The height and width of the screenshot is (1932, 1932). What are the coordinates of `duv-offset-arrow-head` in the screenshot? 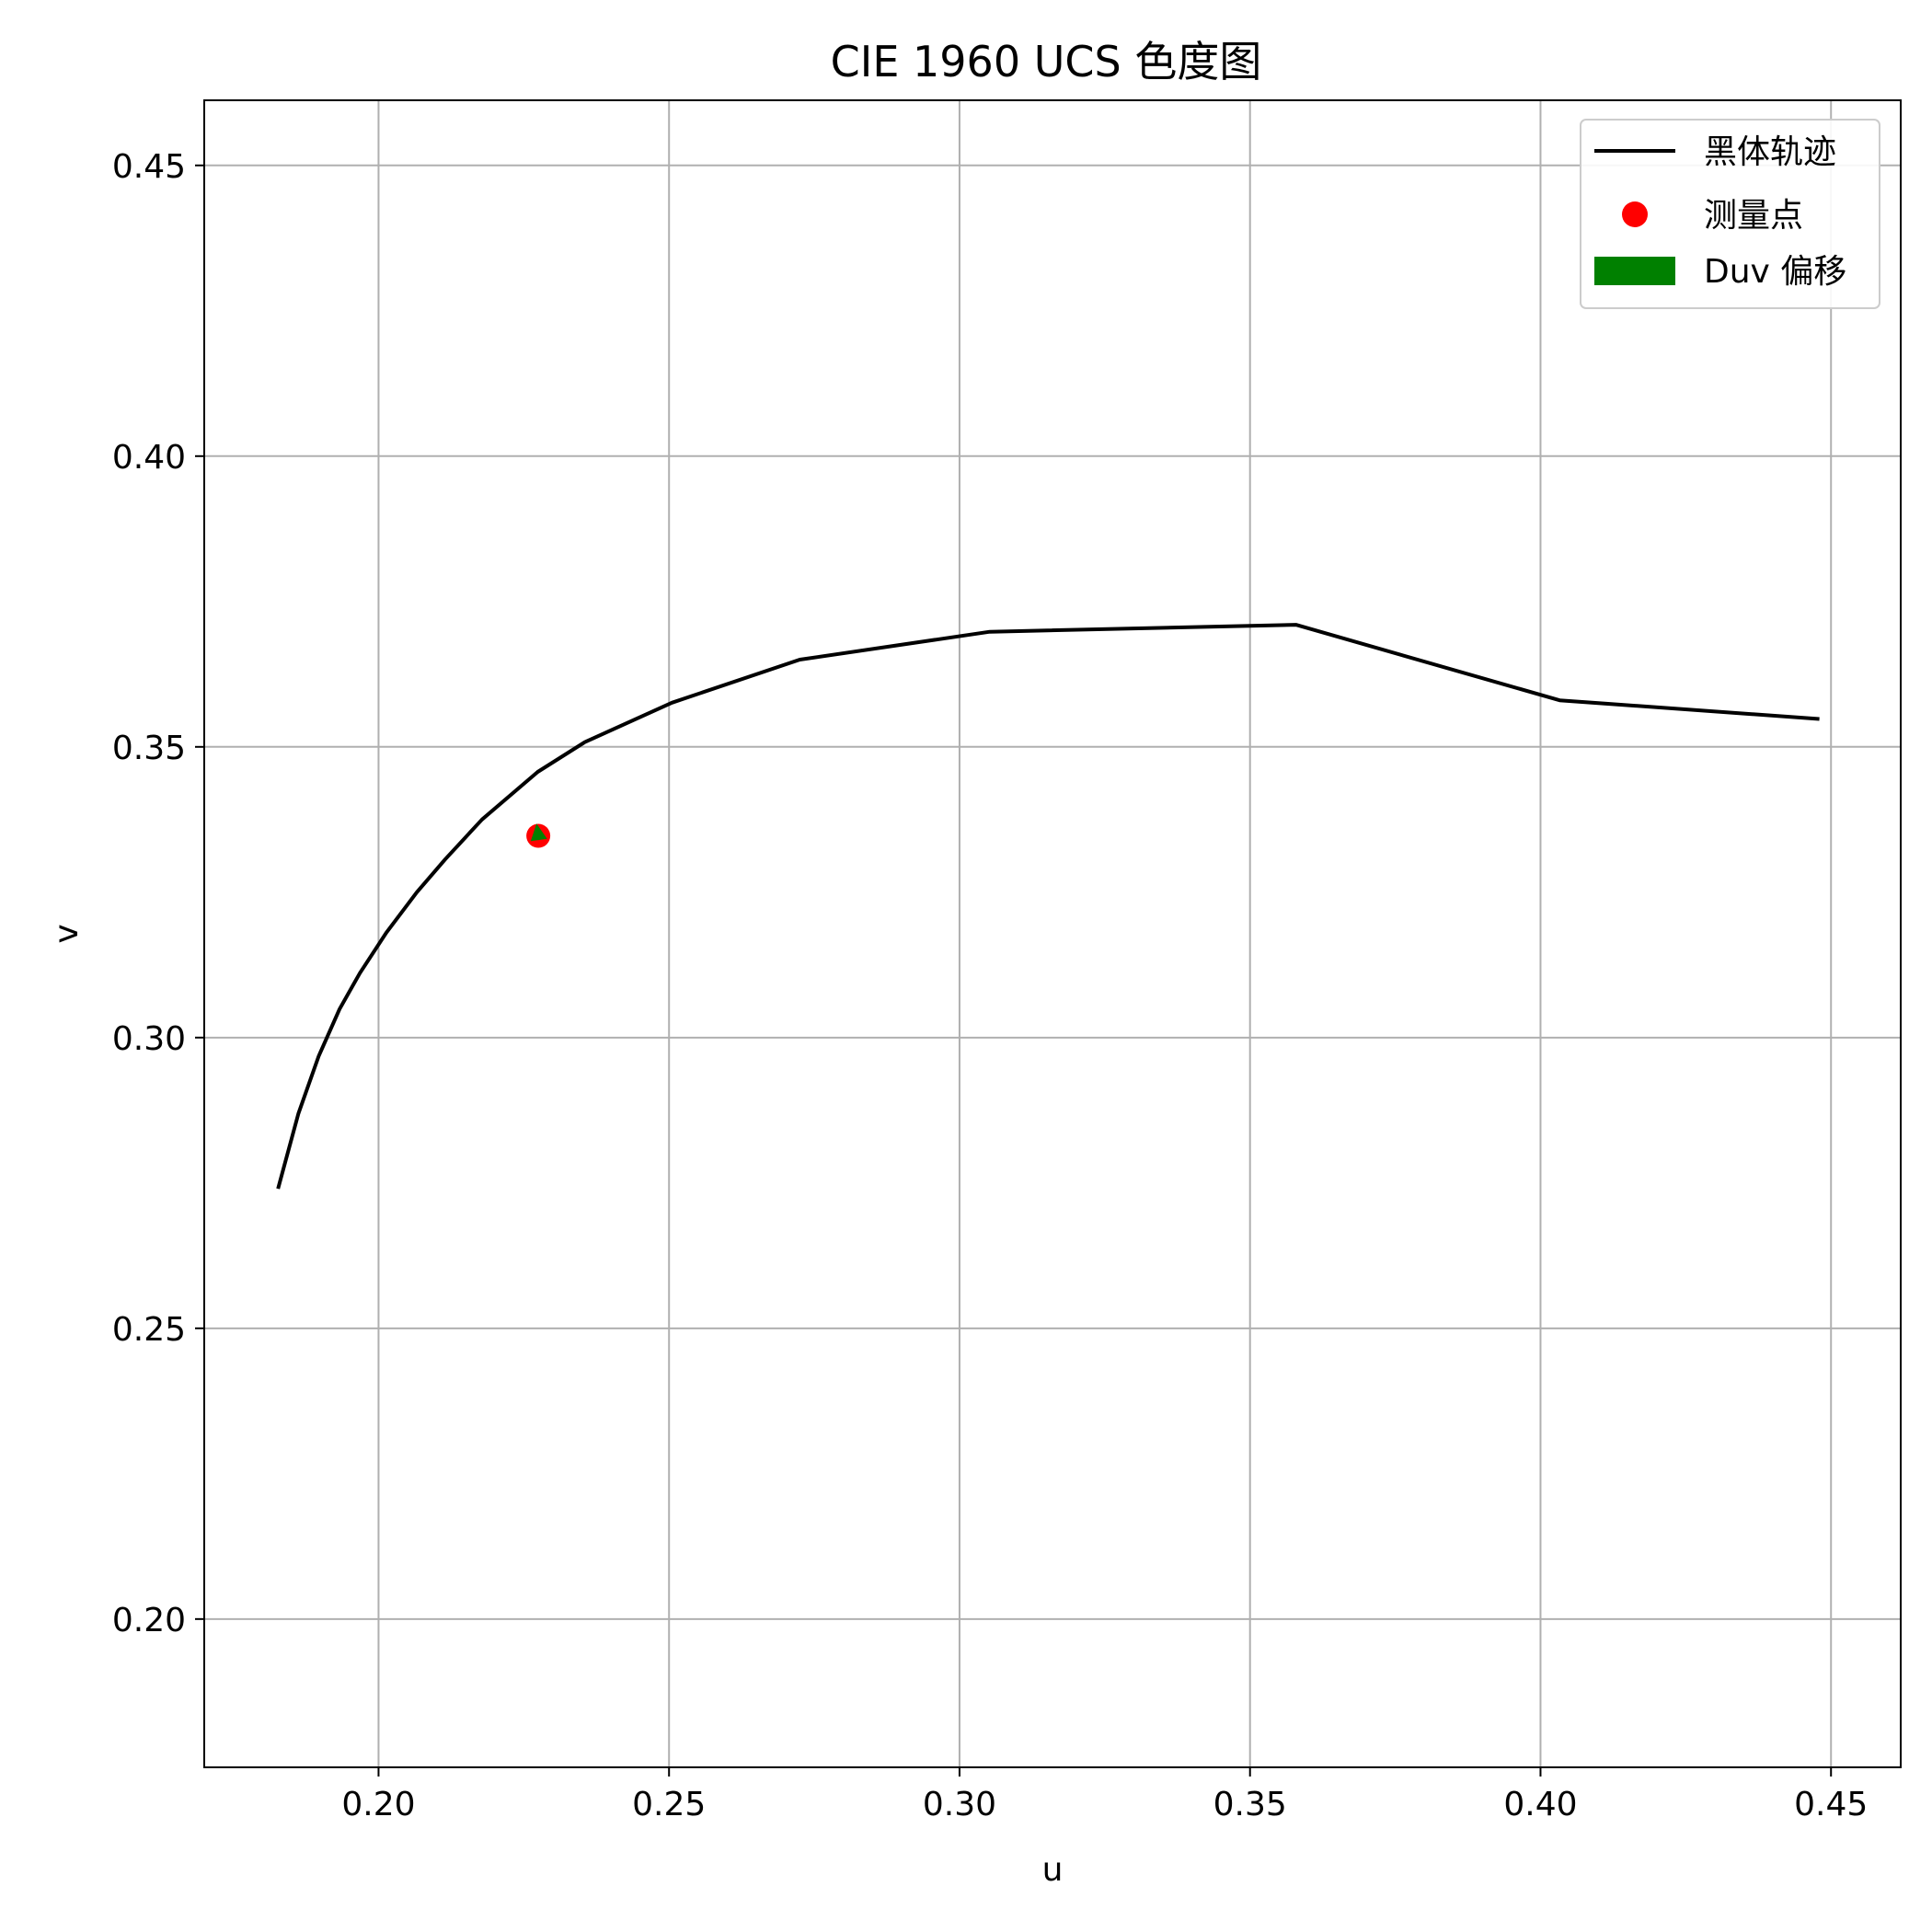 It's located at (538, 832).